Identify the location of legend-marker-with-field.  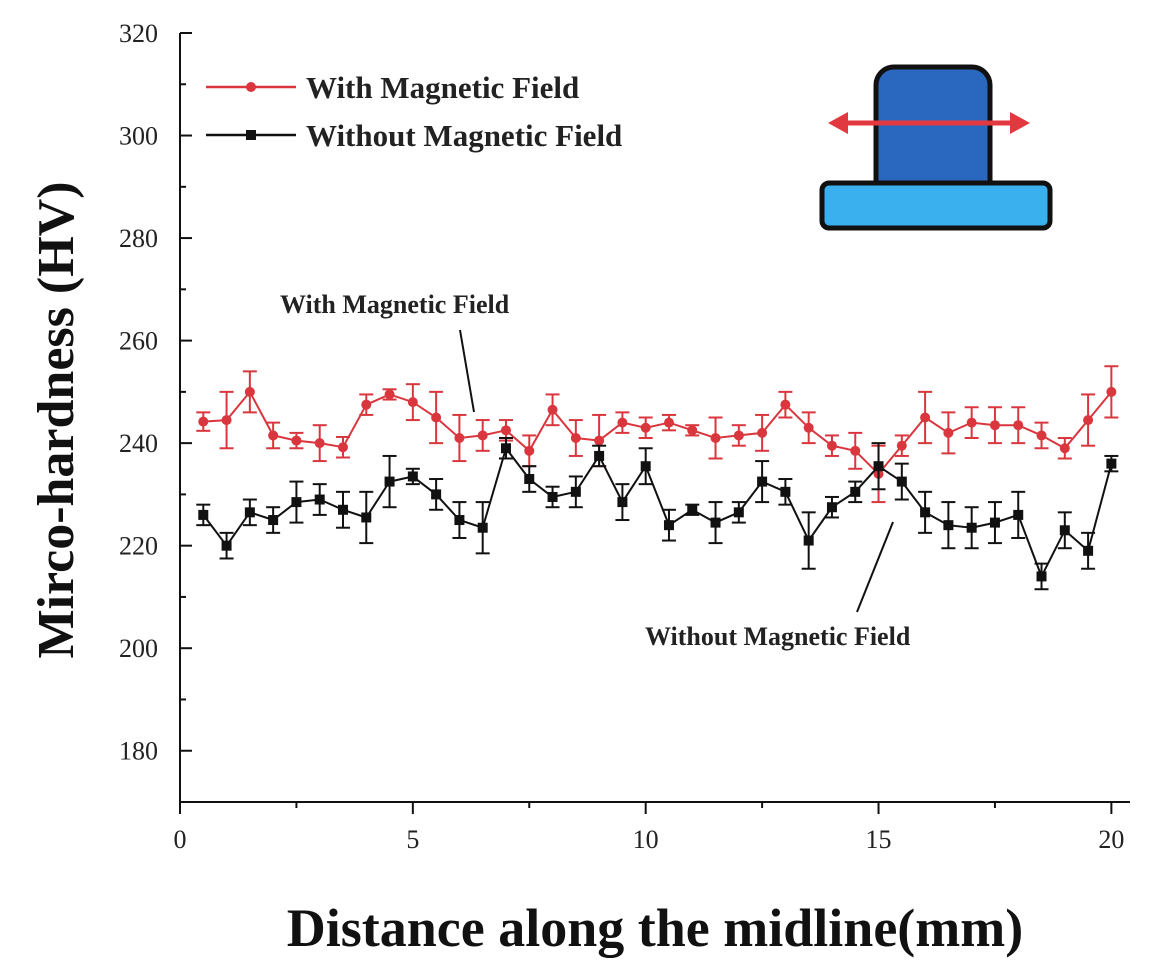
(251, 87).